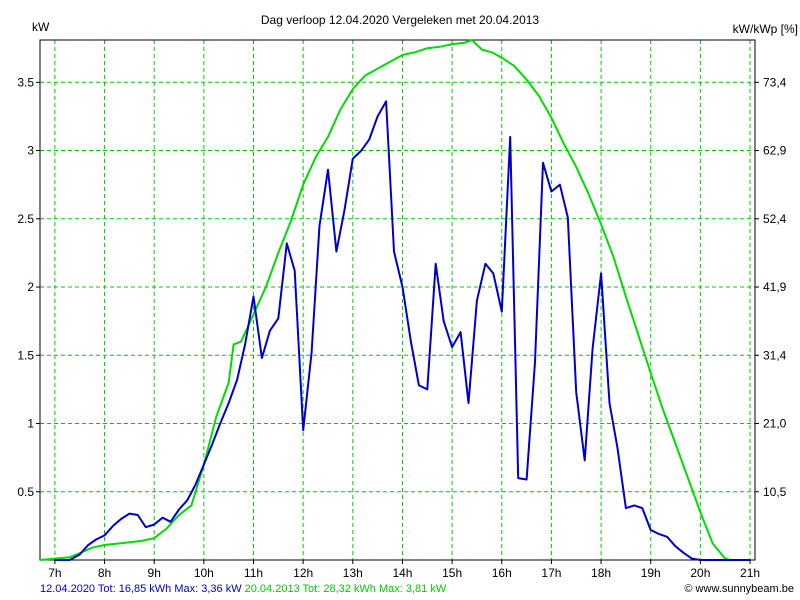  Describe the element at coordinates (54, 573) in the screenshot. I see `x-tick-label: 7h` at that location.